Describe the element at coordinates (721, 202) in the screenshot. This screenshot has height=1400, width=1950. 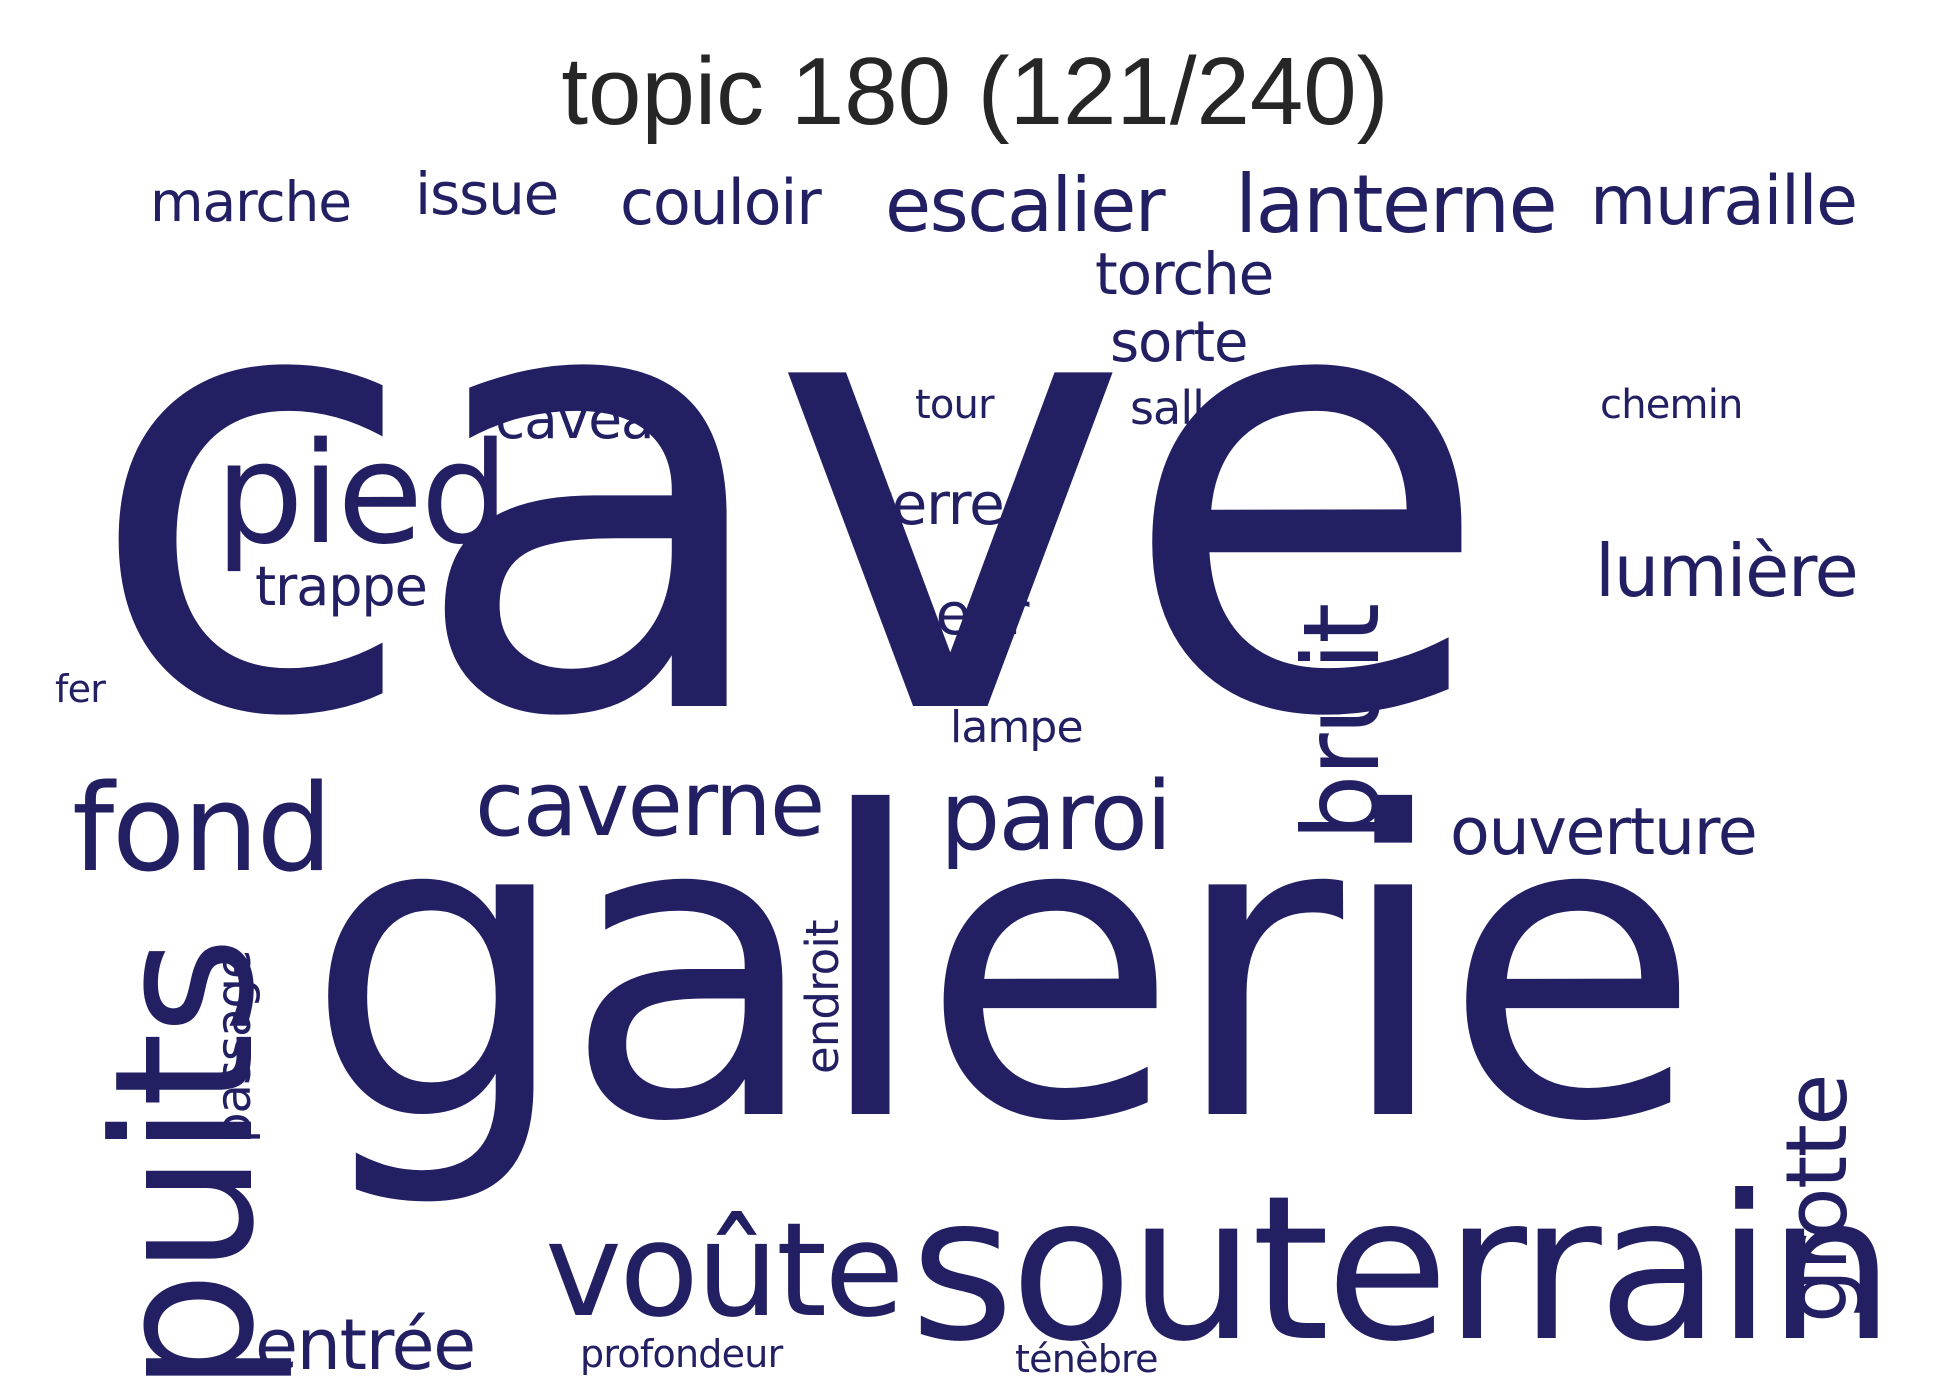
I see `word-couloir: couloir` at that location.